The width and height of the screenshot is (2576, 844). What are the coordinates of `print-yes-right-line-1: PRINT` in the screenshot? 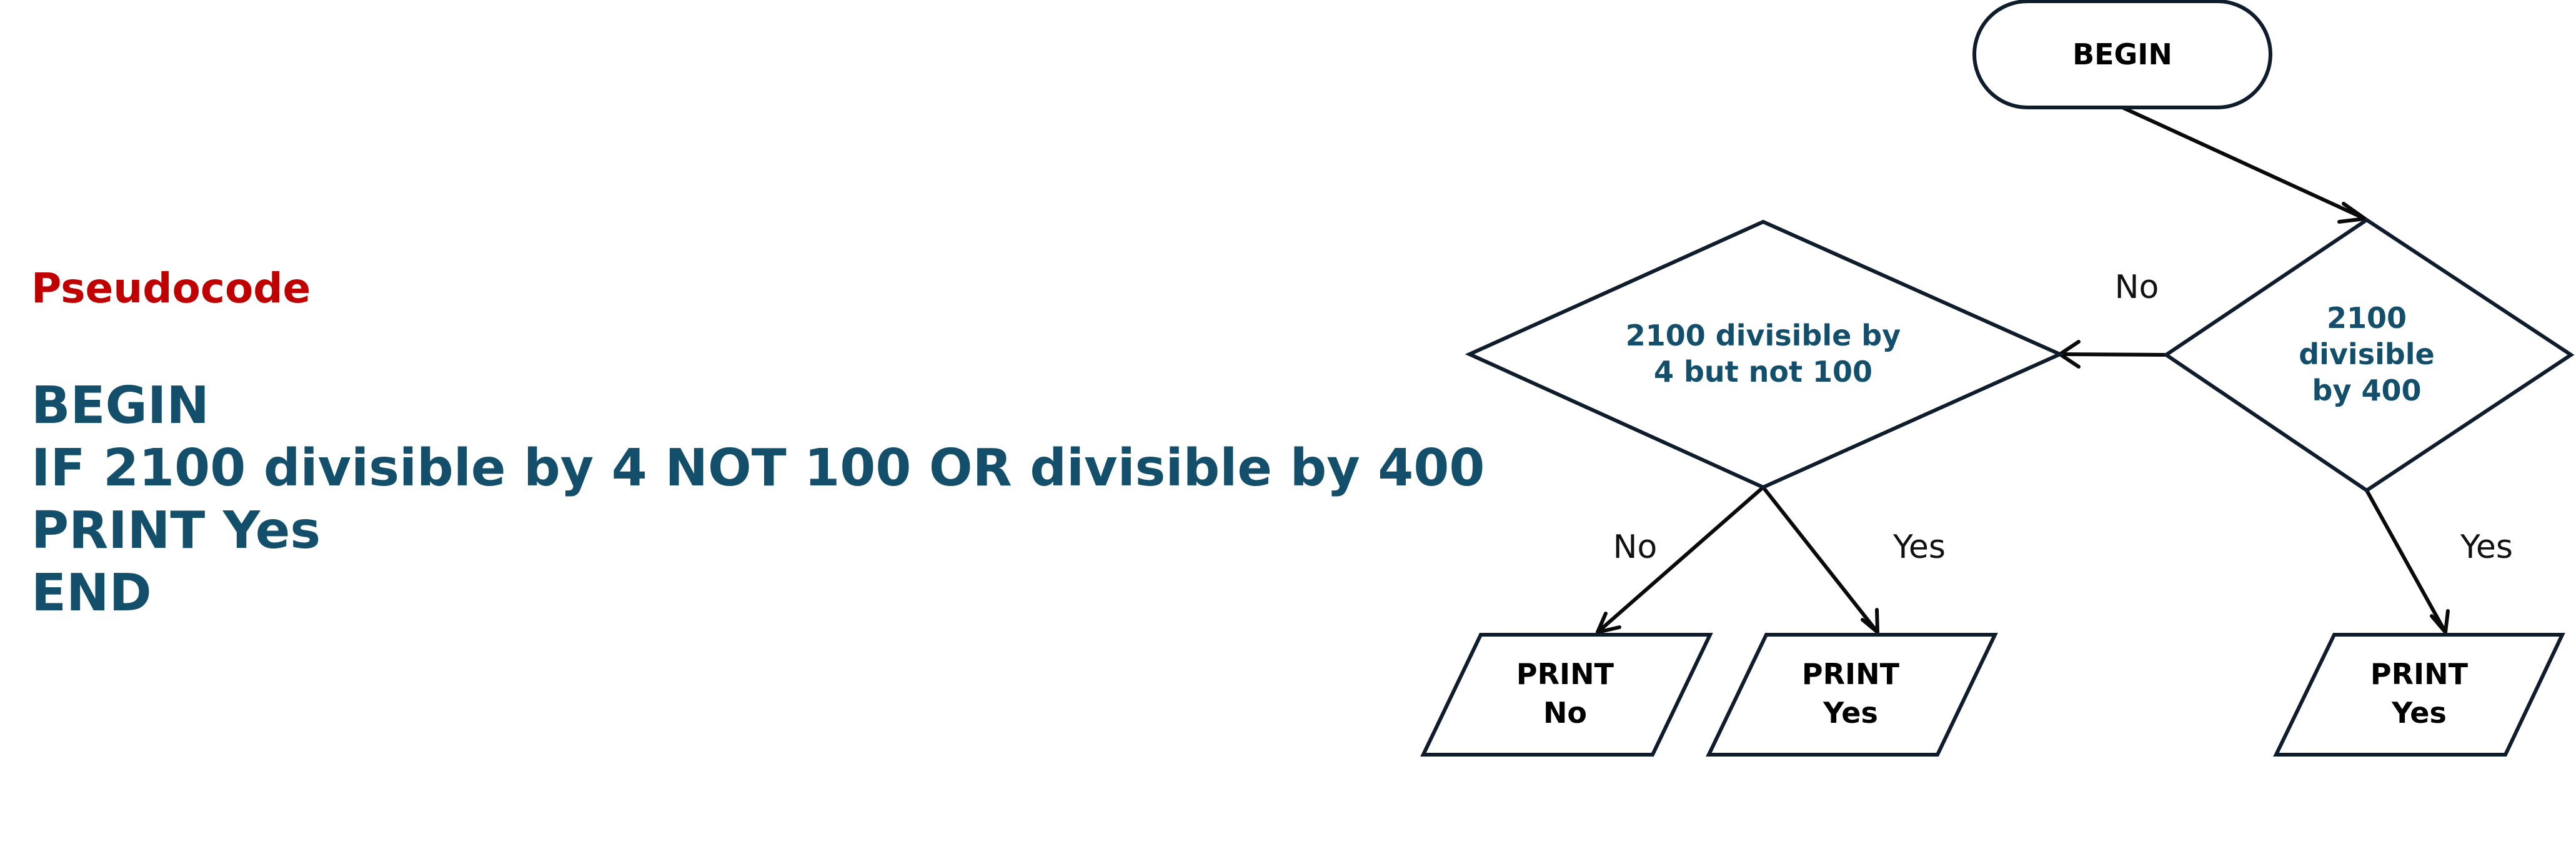 It's located at (2419, 674).